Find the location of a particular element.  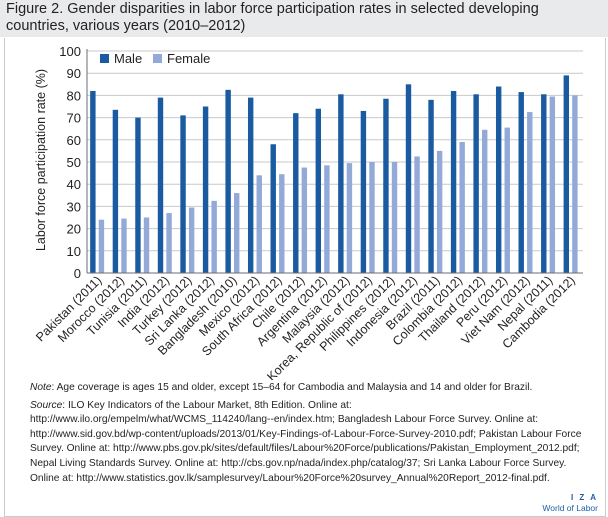

y-tick-label: 0 is located at coordinates (77, 273).